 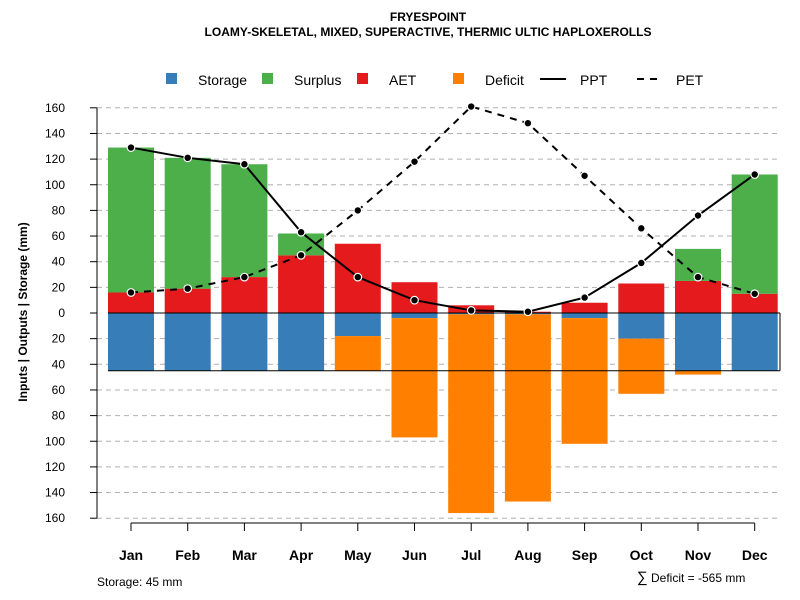 I want to click on x-tick-label: Nov, so click(x=698, y=555).